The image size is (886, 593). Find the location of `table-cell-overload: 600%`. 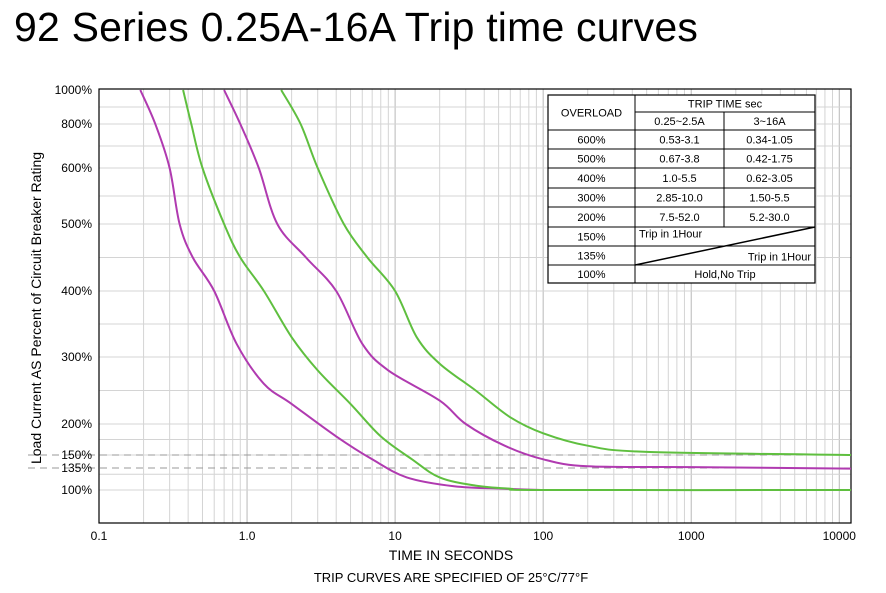

table-cell-overload: 600% is located at coordinates (591, 141).